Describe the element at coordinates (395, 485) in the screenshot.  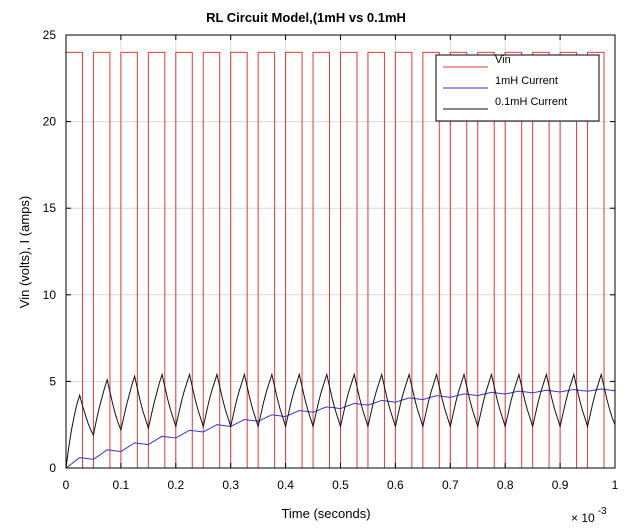
I see `x-tick-label: 0.6` at that location.